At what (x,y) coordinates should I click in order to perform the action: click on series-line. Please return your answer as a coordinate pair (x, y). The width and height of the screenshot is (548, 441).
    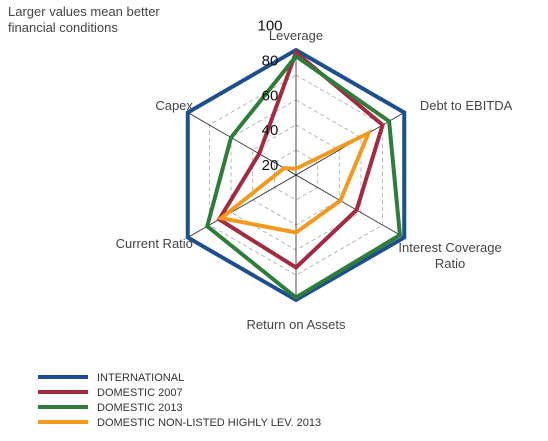
    Looking at the image, I should click on (294, 181).